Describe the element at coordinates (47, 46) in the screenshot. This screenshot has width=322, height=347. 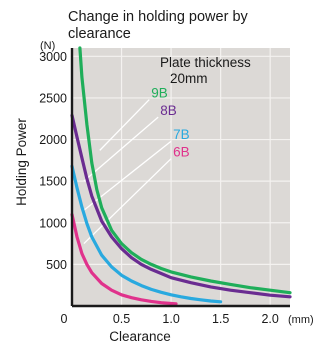
I see `y-axis-unit: (N)` at that location.